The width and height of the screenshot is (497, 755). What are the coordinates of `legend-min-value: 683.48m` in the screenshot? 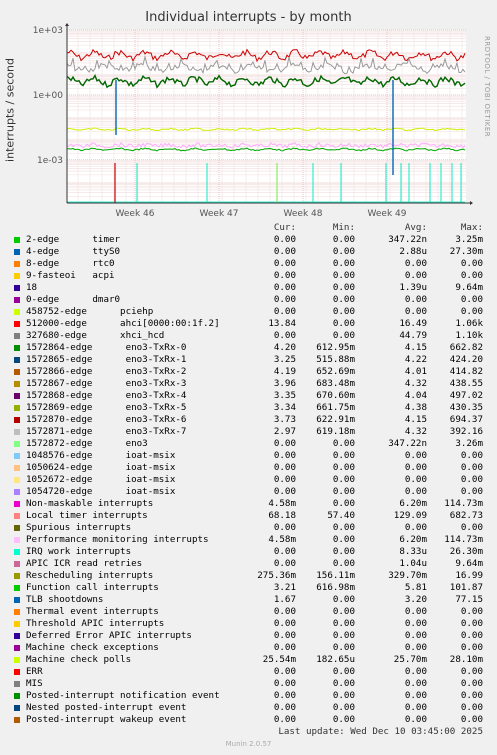 It's located at (335, 383).